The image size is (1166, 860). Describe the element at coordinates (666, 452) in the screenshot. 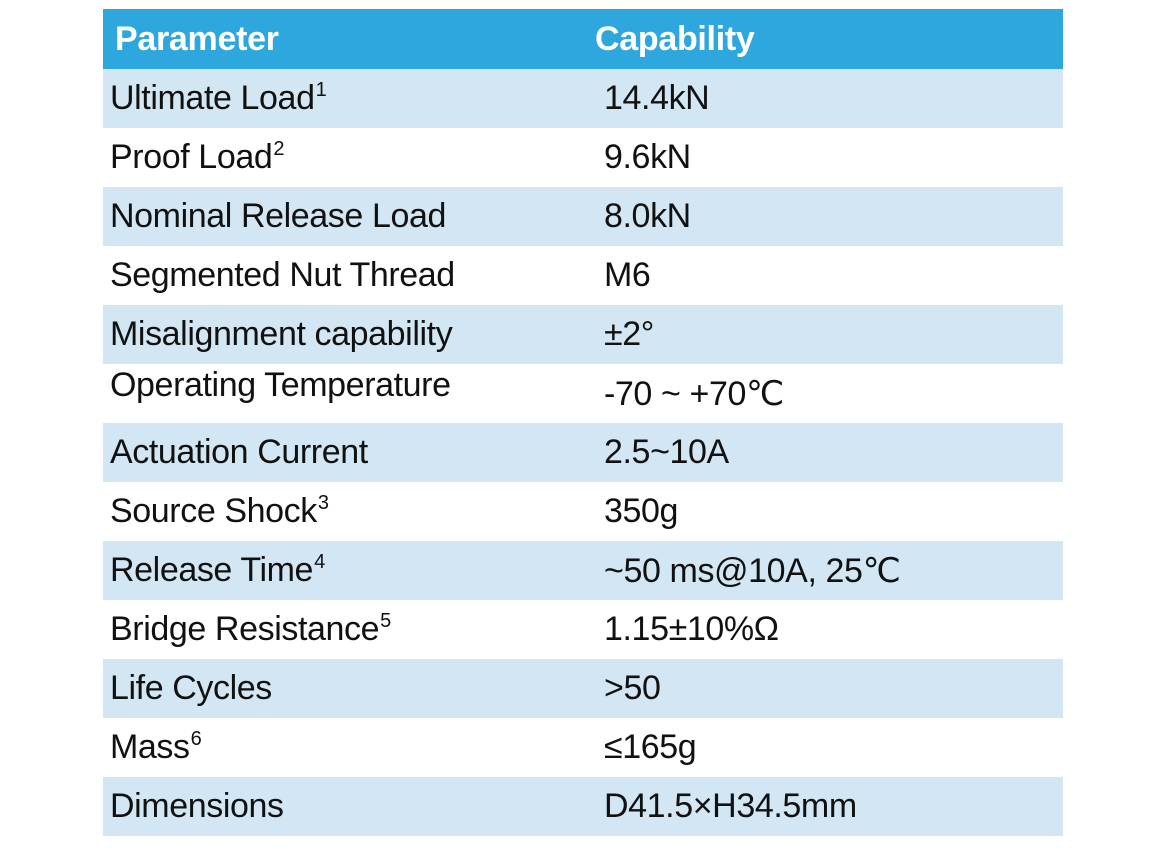

I see `value-cell: 2.5~10A` at that location.